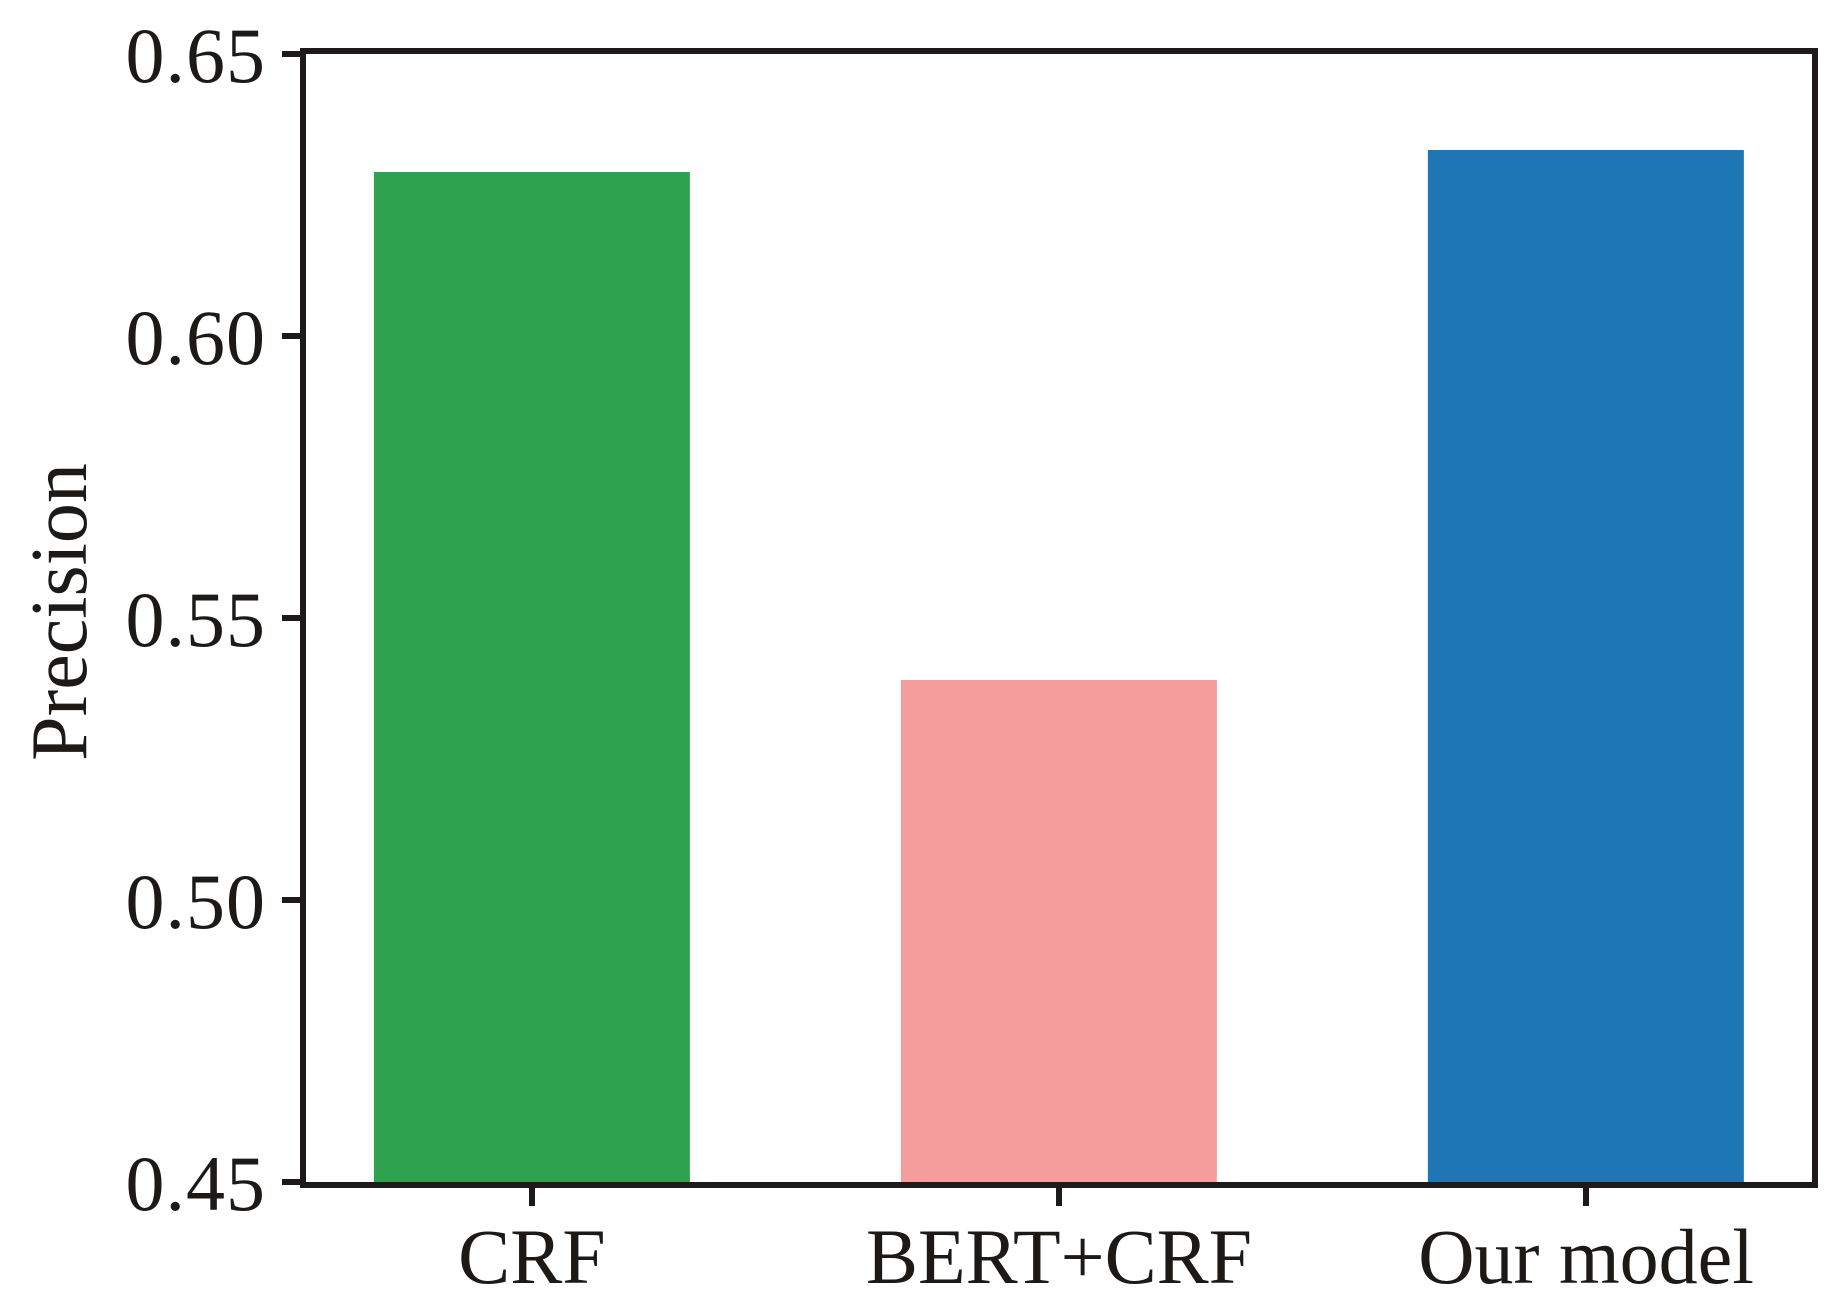 The image size is (1840, 1306). I want to click on y-tick-label: 0.50, so click(195, 901).